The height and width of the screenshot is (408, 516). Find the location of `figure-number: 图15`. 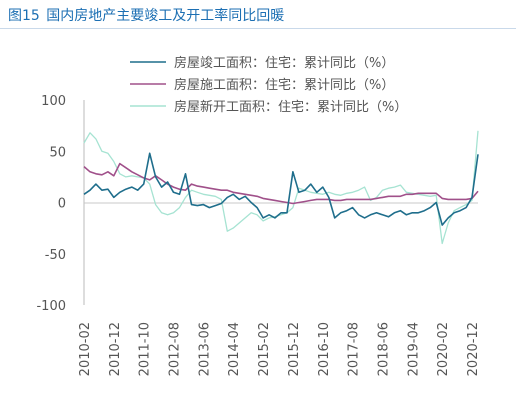

figure-number: 图15 is located at coordinates (24, 16).